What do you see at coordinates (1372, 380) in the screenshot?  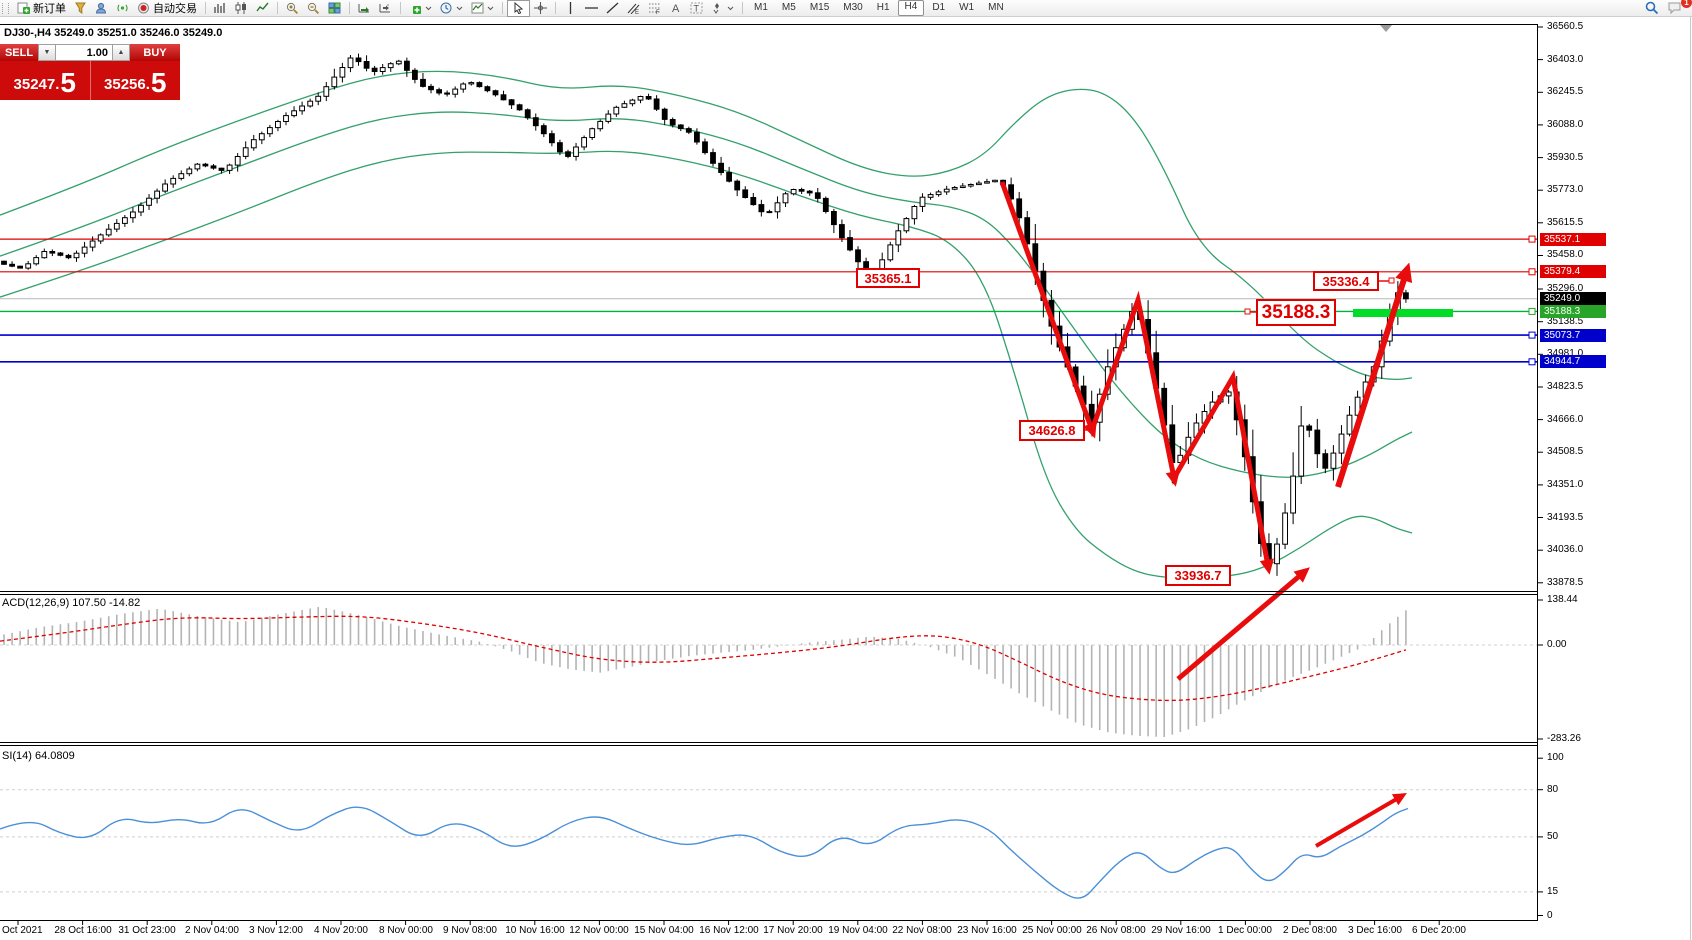 I see `main-up-trend-arrow` at bounding box center [1372, 380].